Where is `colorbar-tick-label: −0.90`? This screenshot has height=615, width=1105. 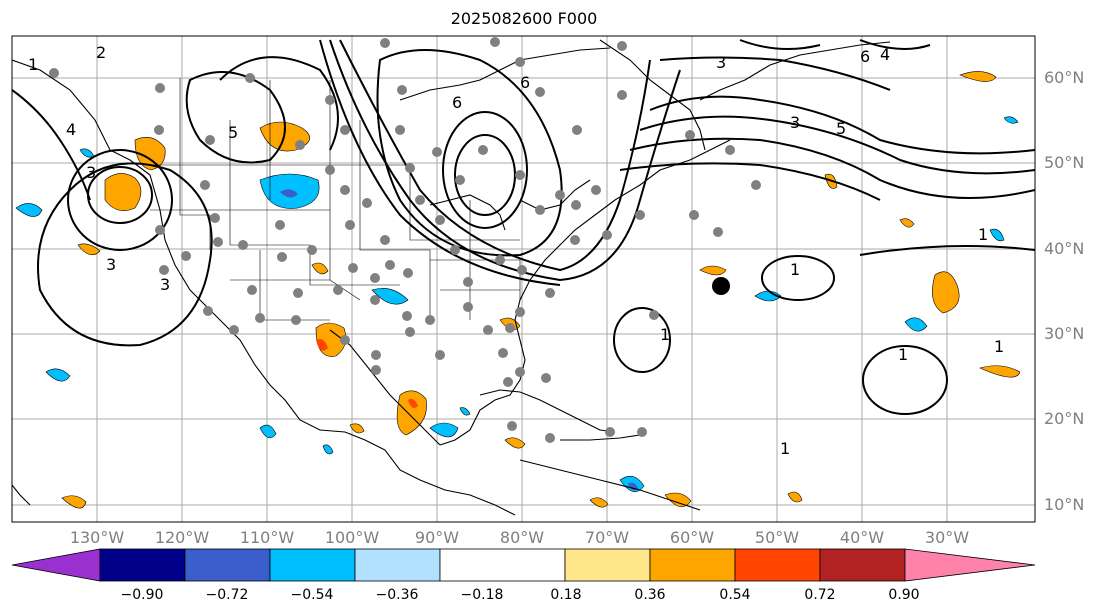
colorbar-tick-label: −0.90 is located at coordinates (142, 595).